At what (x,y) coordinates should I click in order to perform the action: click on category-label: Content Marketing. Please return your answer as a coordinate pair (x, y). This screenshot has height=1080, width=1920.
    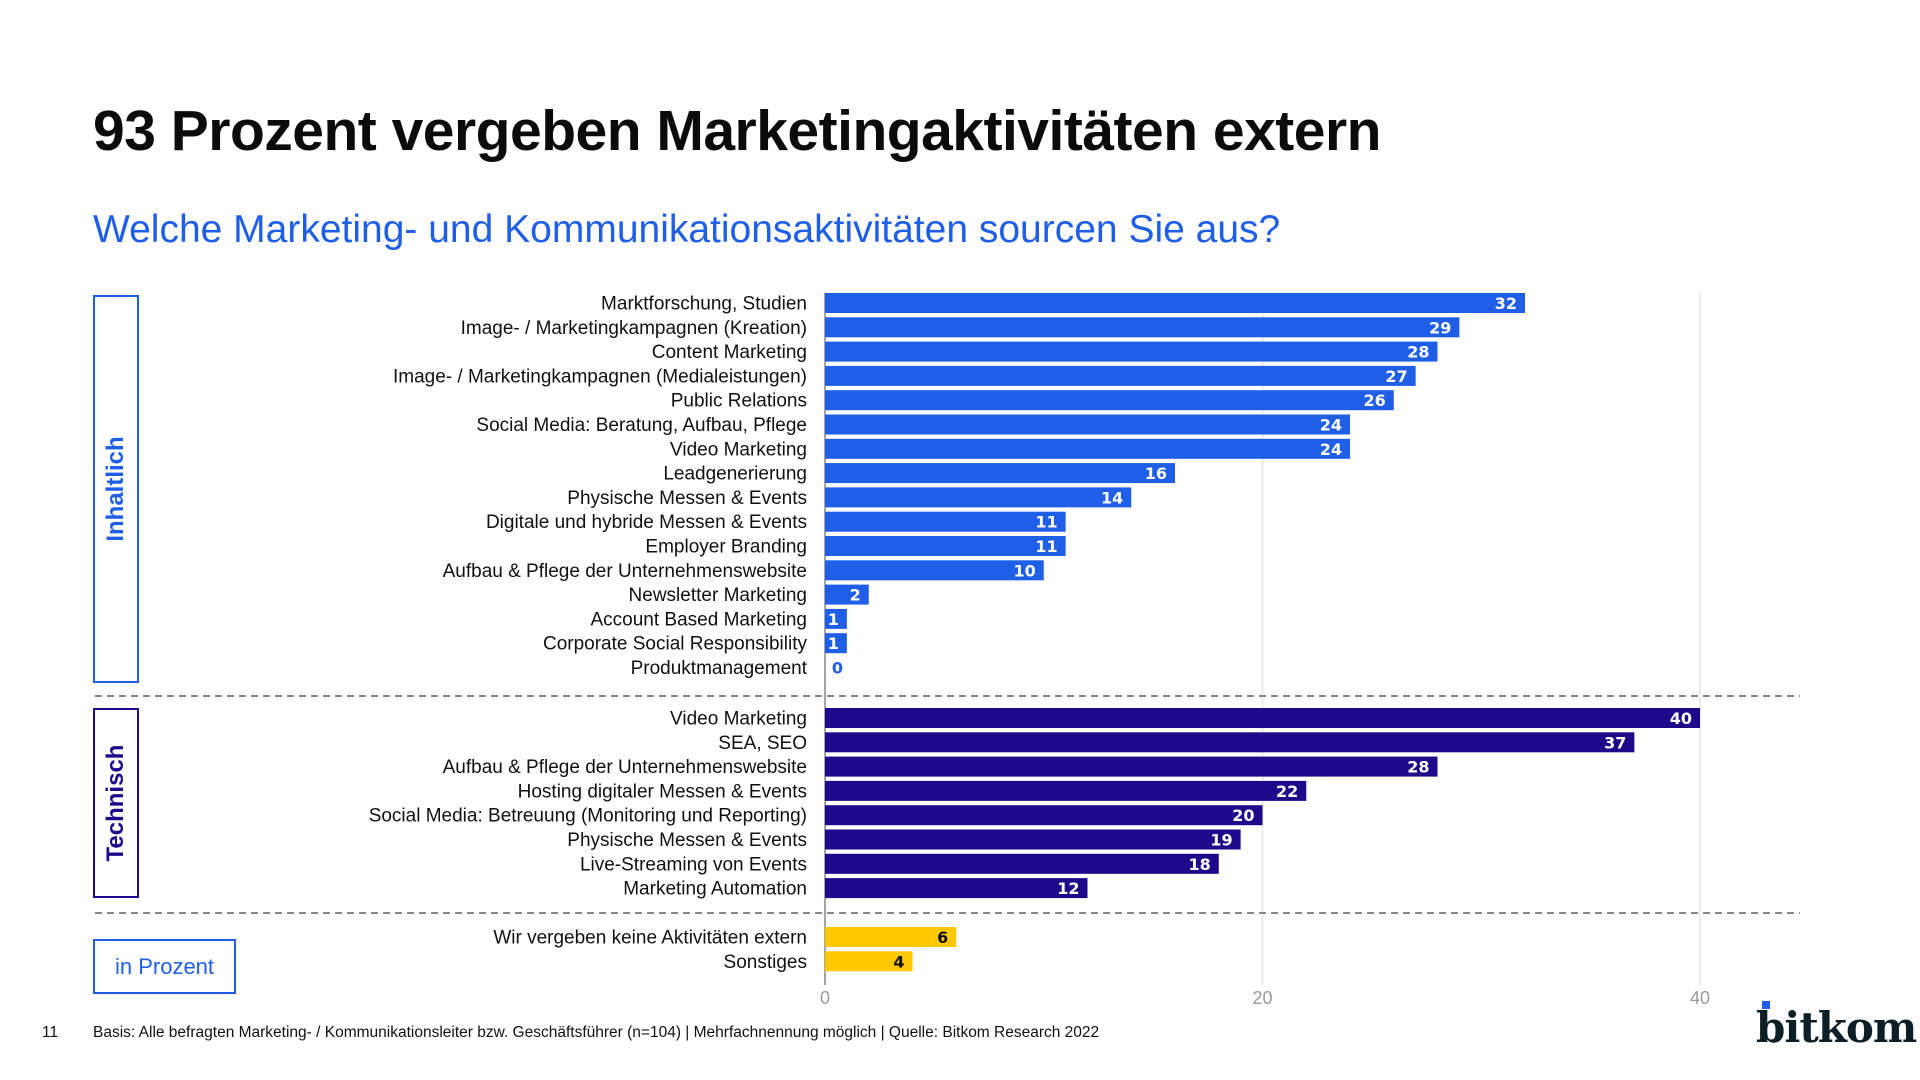
    Looking at the image, I should click on (729, 352).